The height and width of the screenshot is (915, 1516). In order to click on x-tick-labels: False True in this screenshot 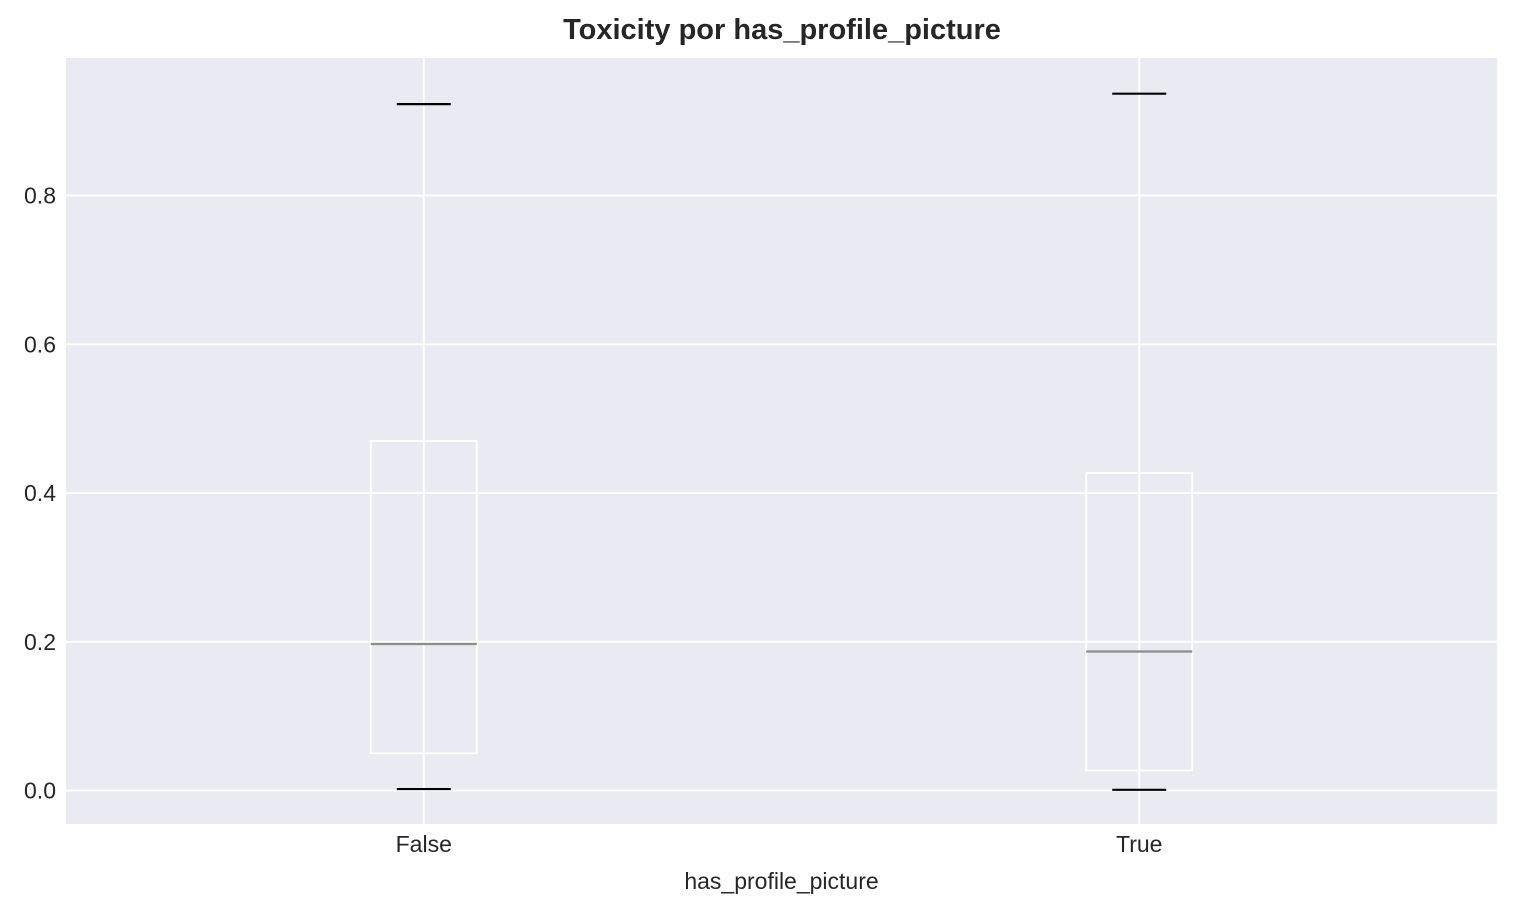, I will do `click(779, 844)`.